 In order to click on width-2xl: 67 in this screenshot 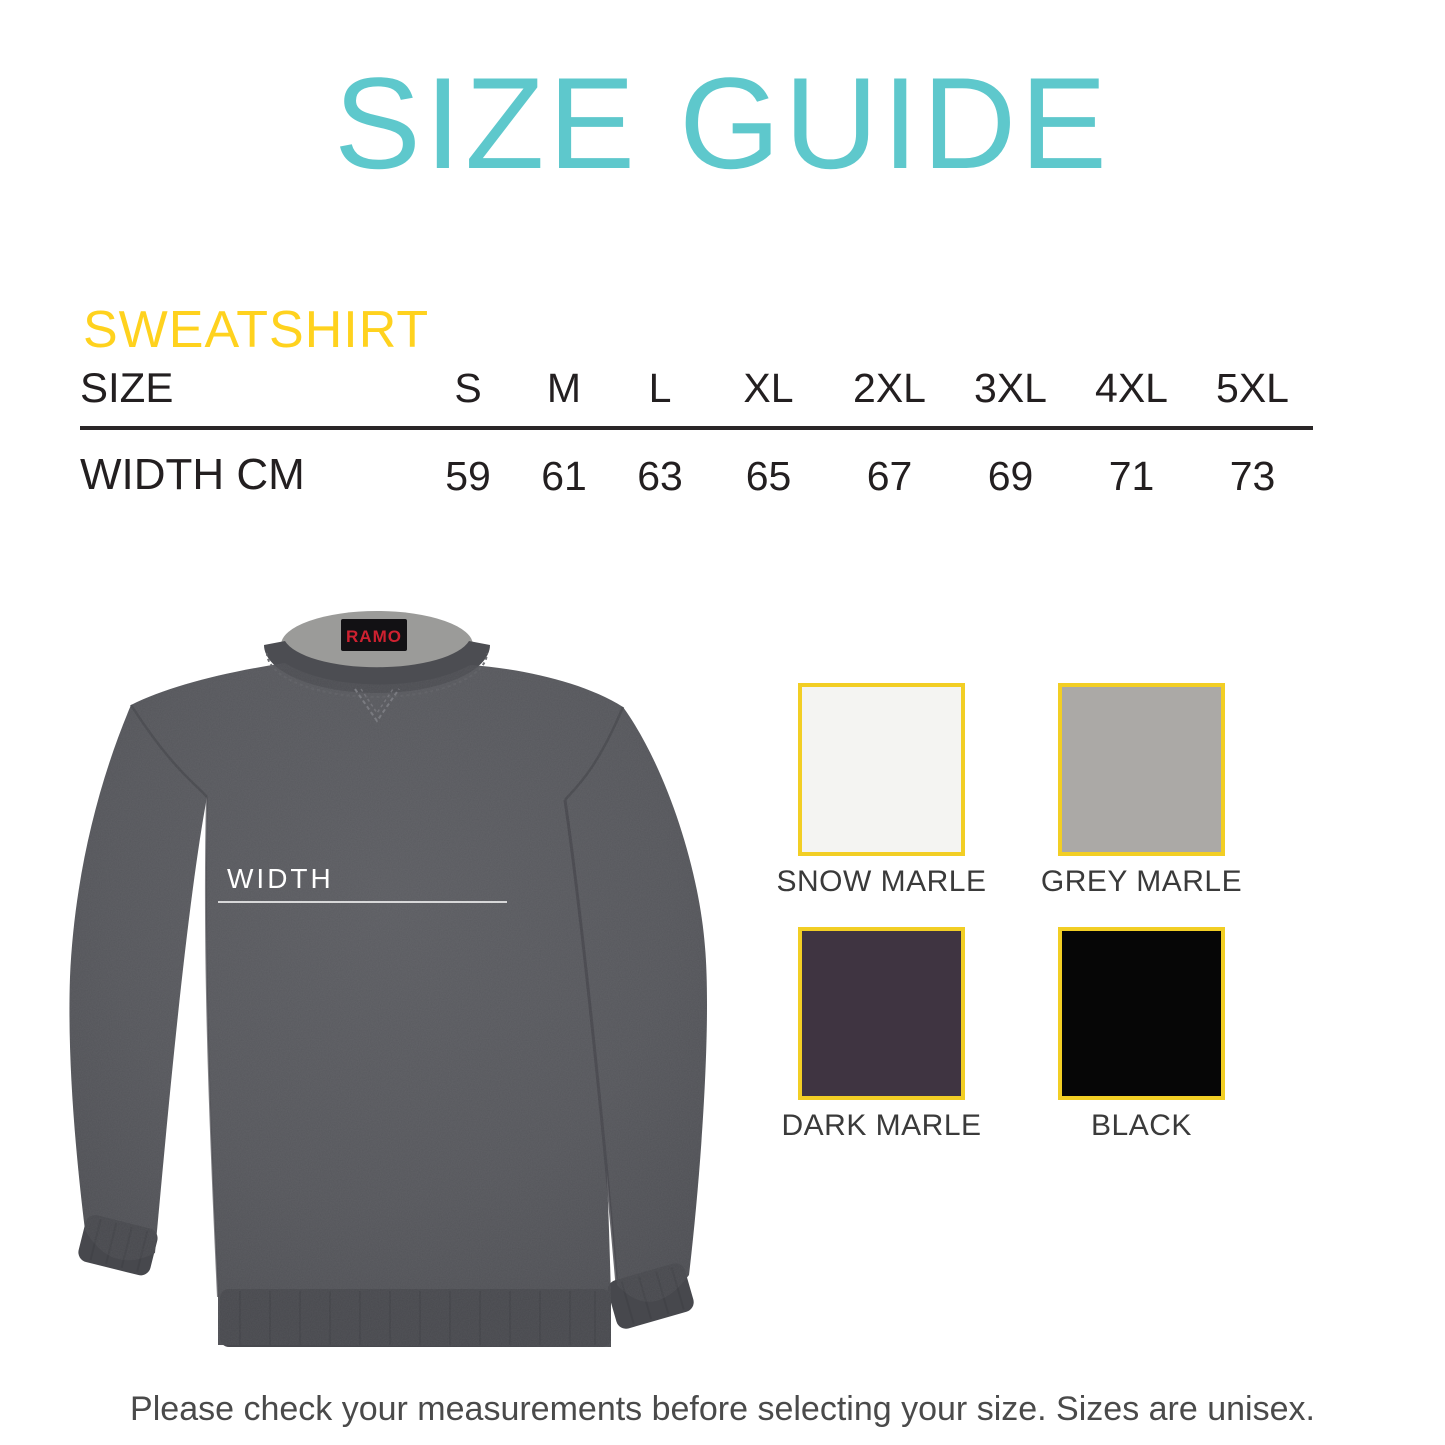, I will do `click(889, 476)`.